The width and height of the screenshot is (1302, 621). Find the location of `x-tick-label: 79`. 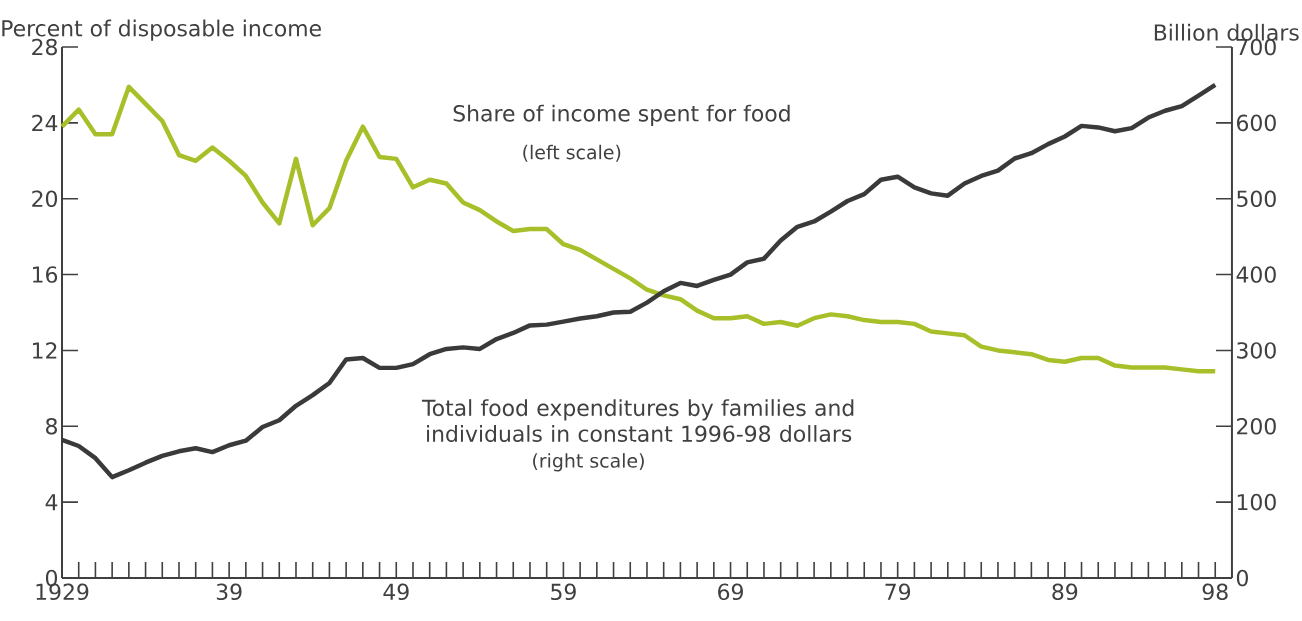

x-tick-label: 79 is located at coordinates (898, 592).